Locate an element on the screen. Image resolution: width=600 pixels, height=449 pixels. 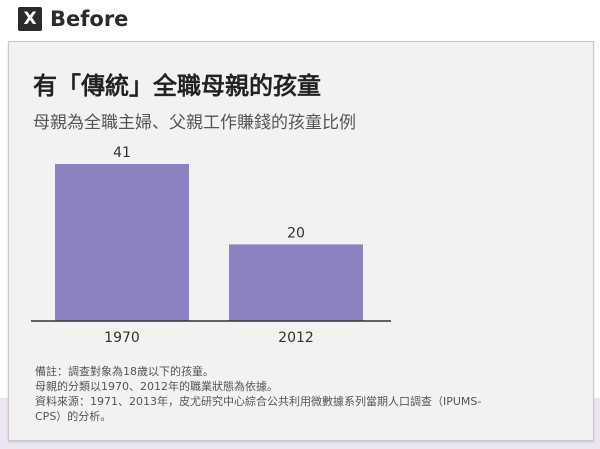
category-label-1970: 1970 is located at coordinates (122, 338).